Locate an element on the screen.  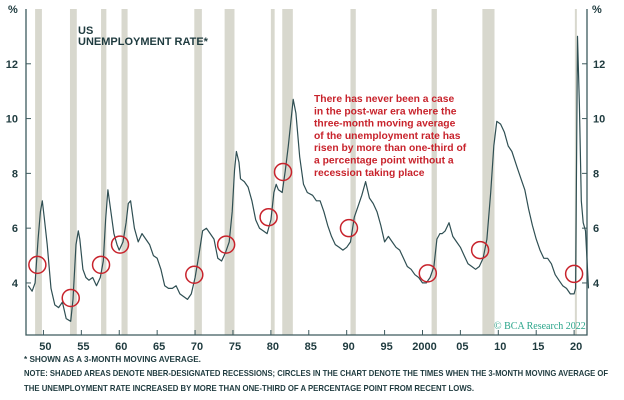
x-tick-label: 50 is located at coordinates (45, 347).